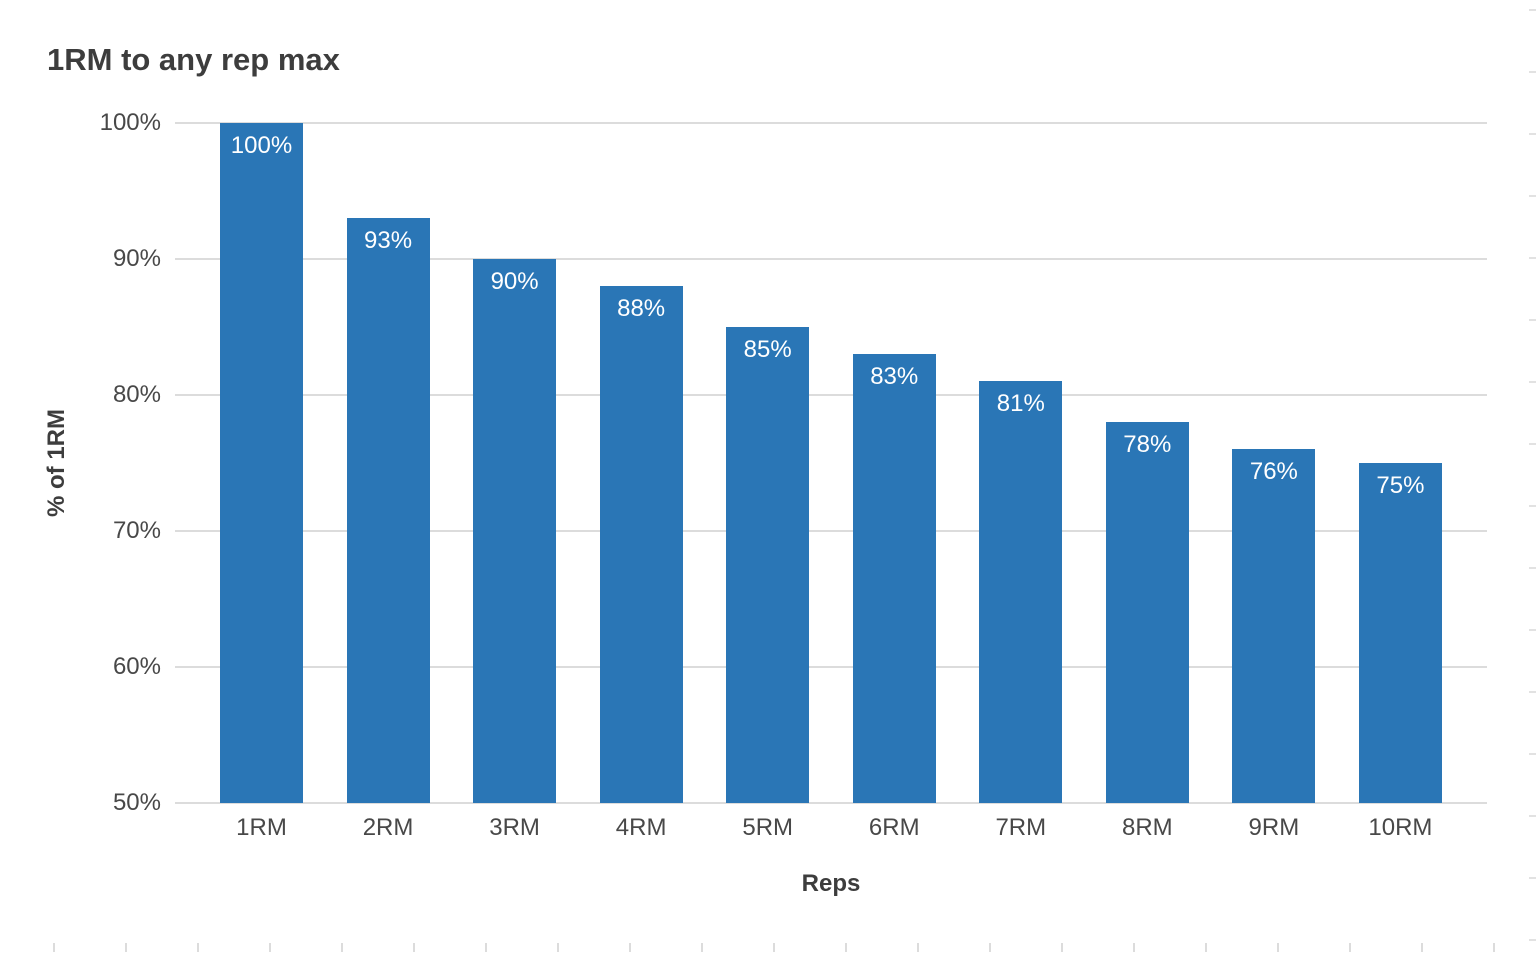  Describe the element at coordinates (1147, 445) in the screenshot. I see `bar-value-label: 78%` at that location.